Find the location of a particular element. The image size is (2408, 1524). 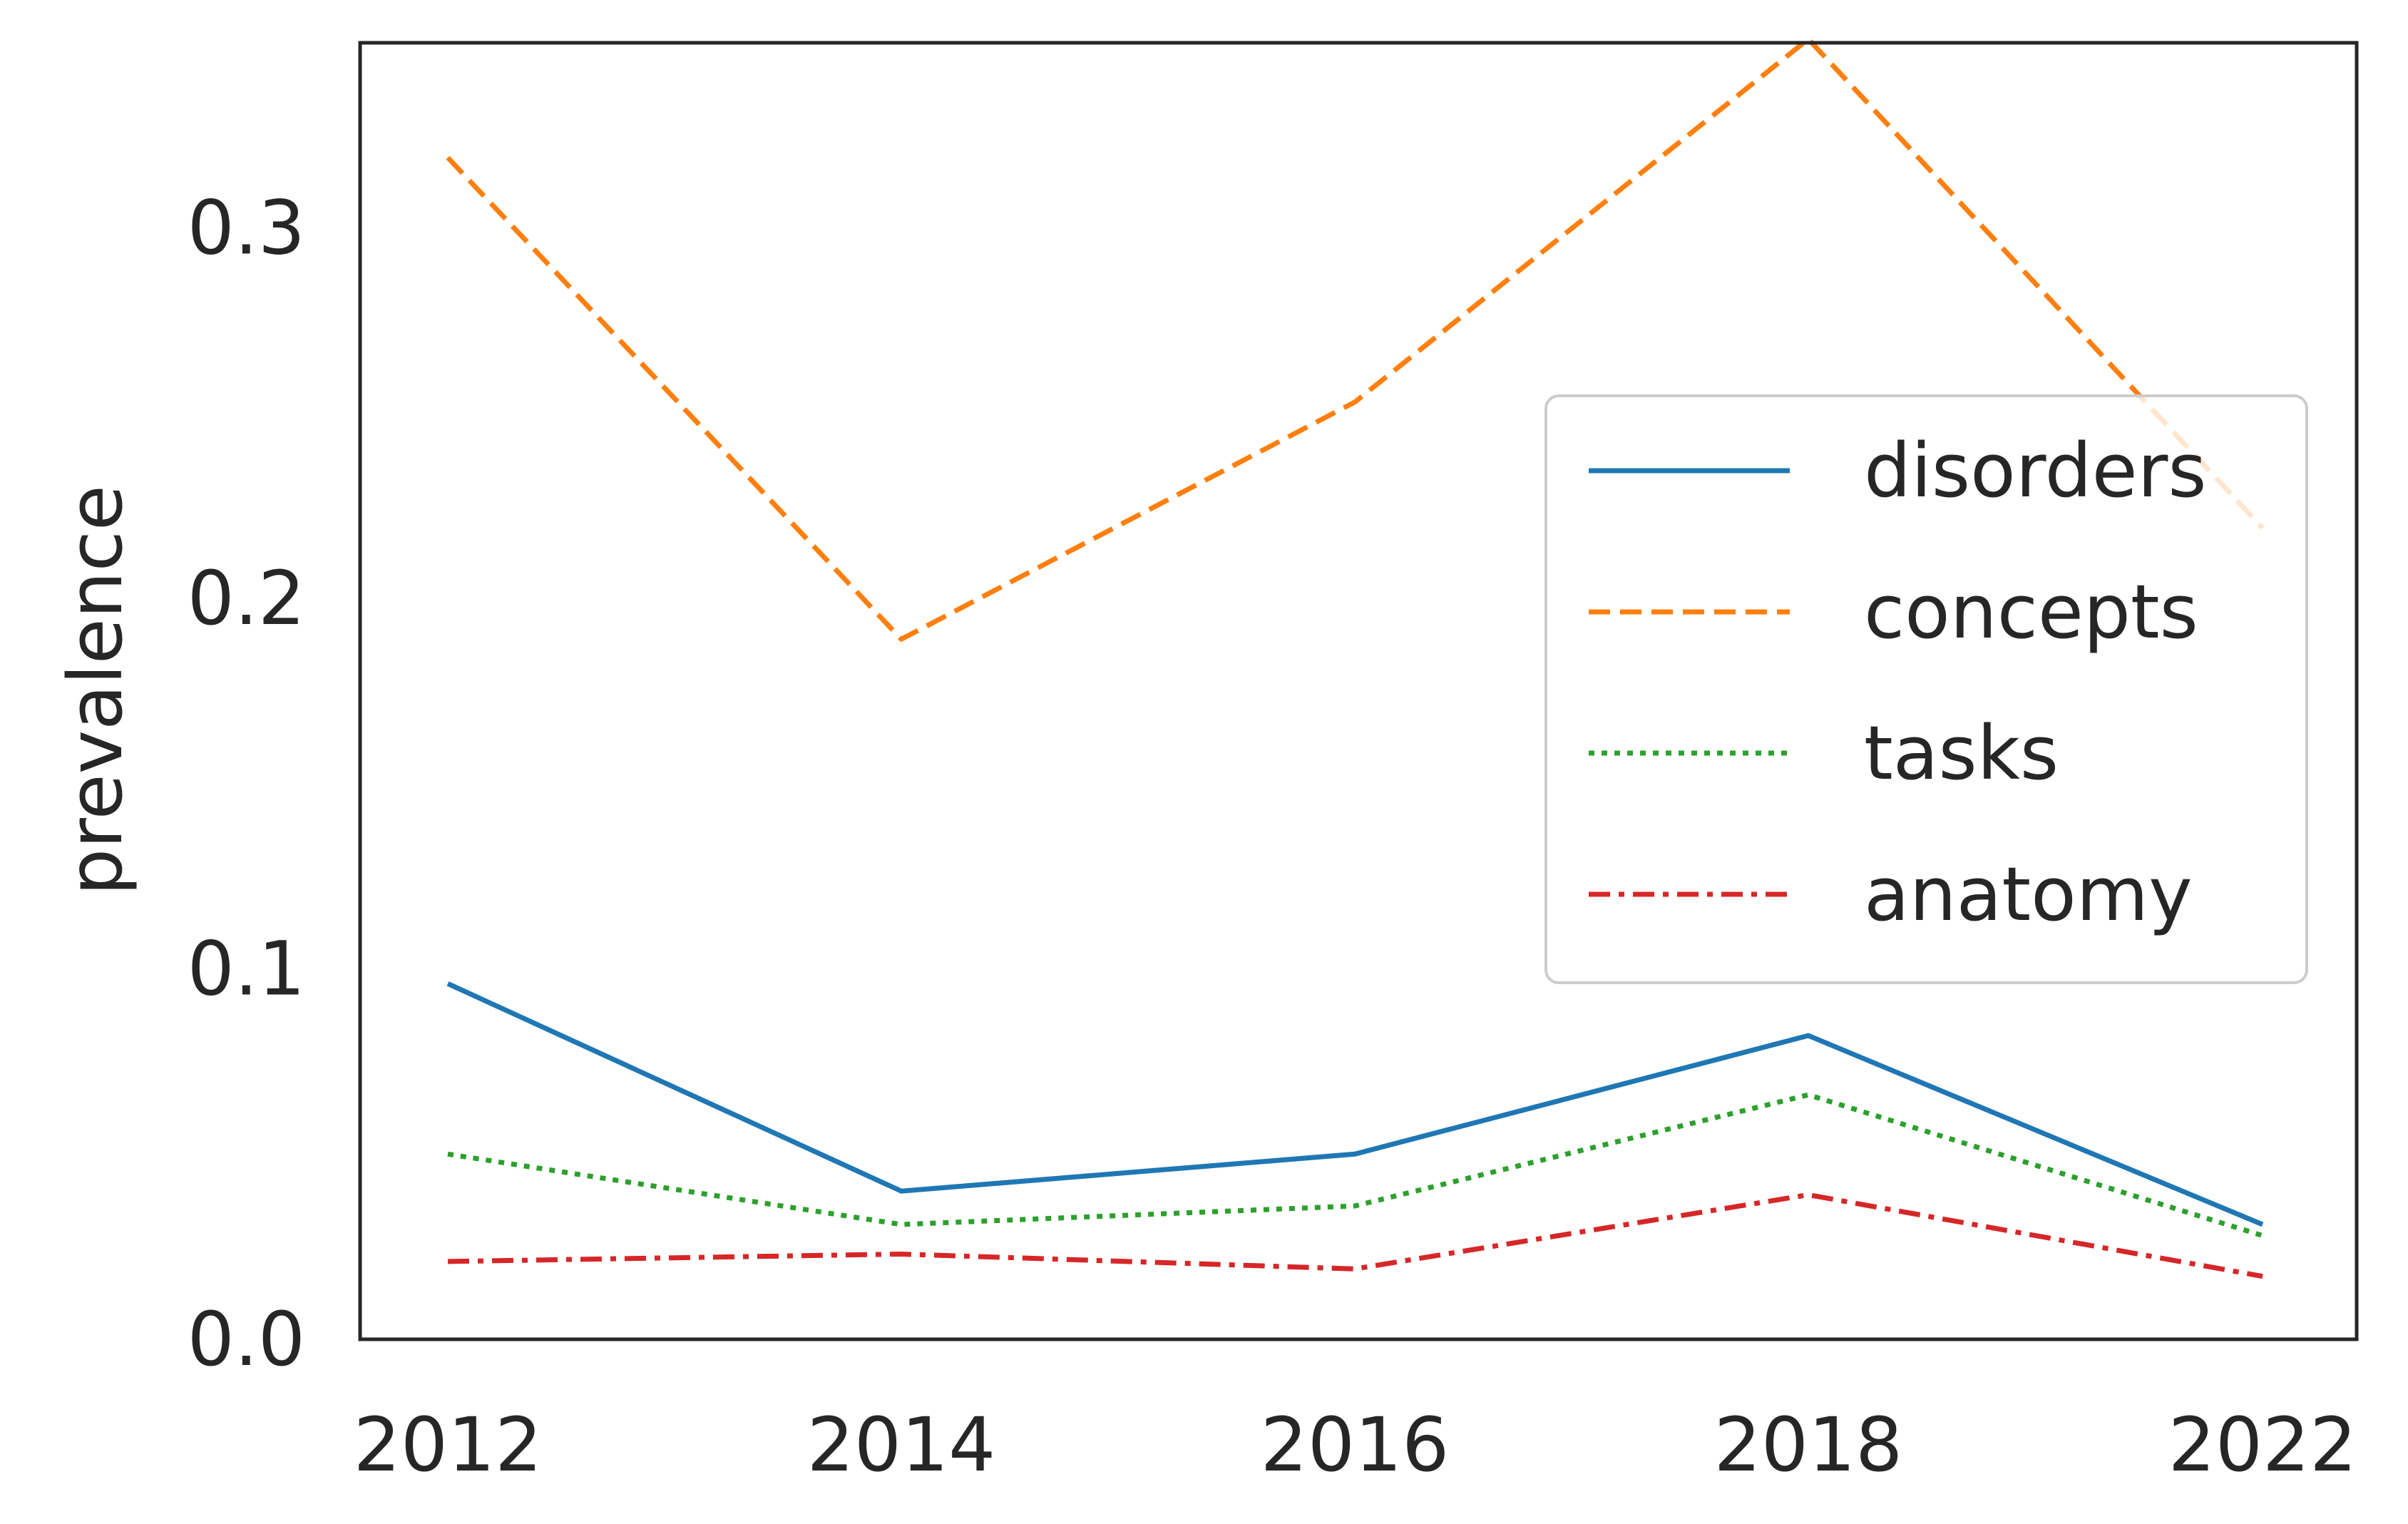

x-axis-ticks: 2012 2014 2016 2018 2022 is located at coordinates (1355, 1445).